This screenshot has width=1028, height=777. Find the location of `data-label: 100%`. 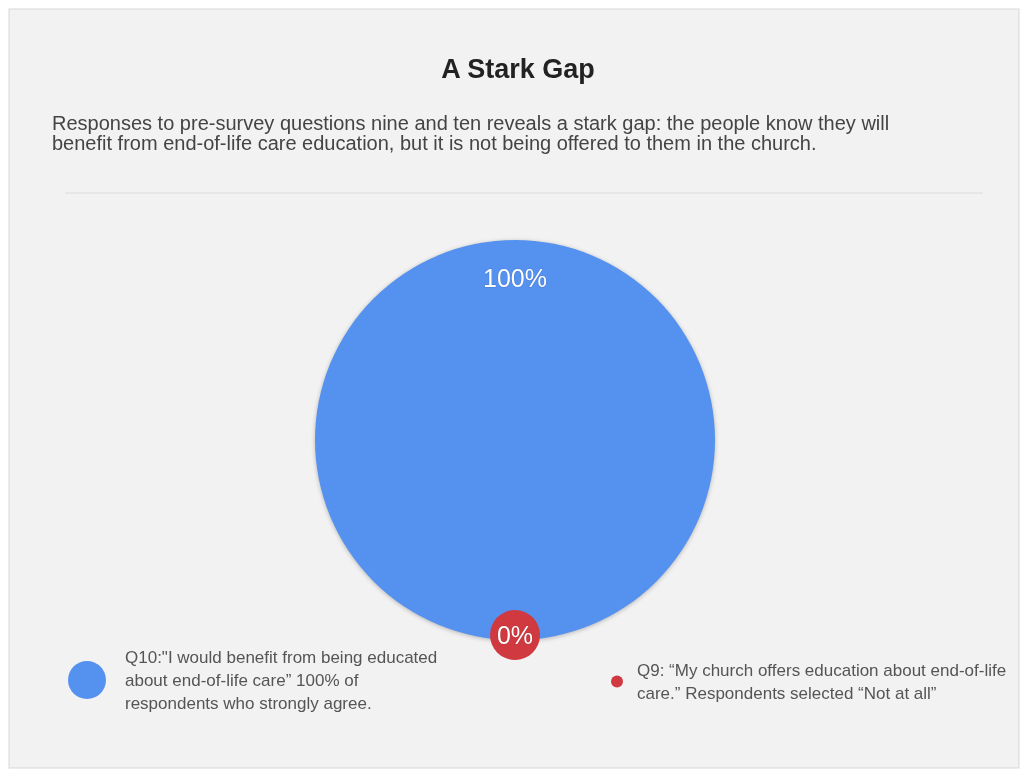

data-label: 100% is located at coordinates (515, 278).